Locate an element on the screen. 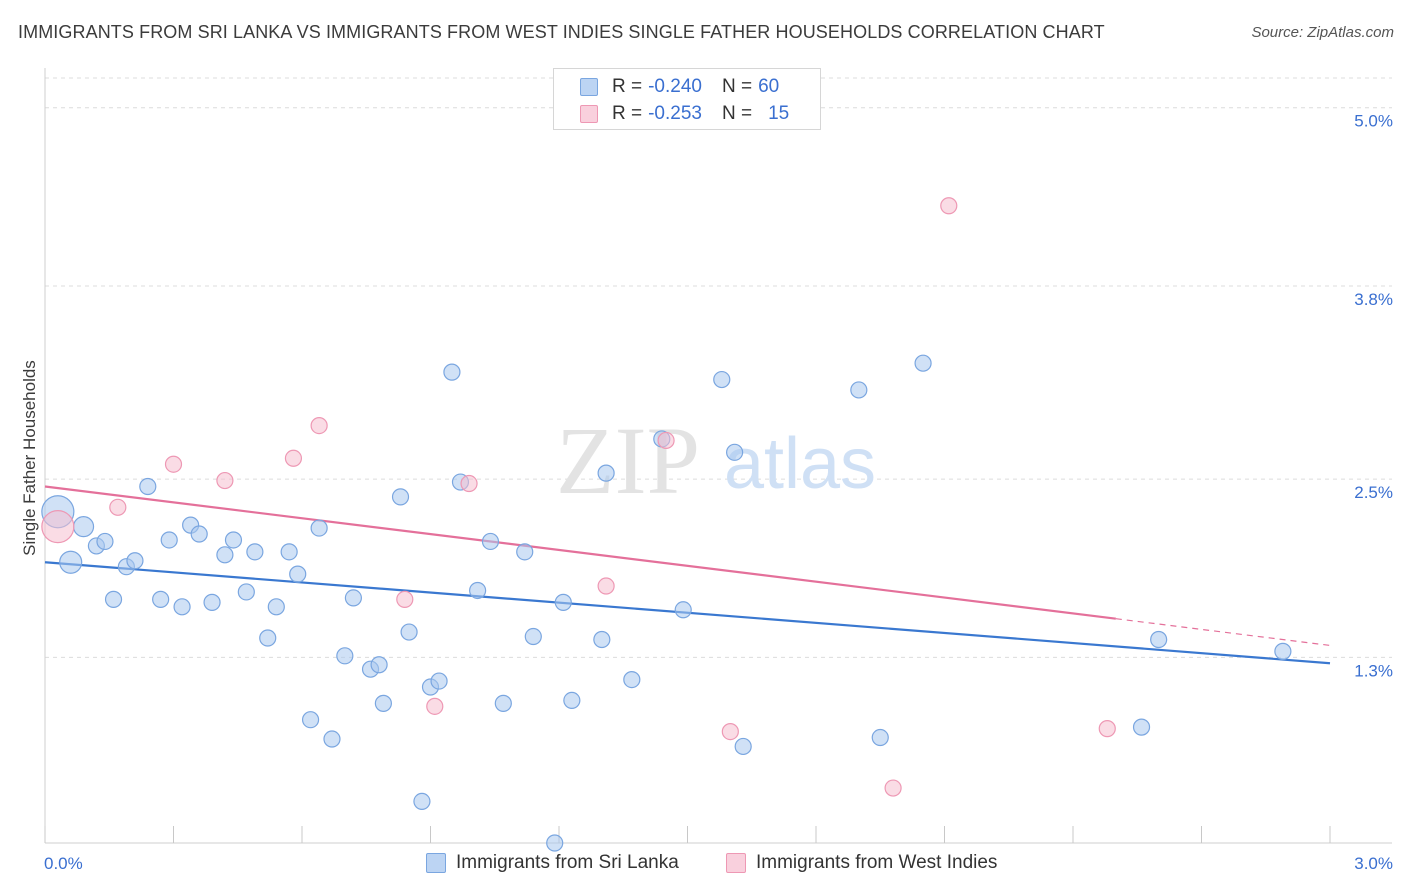  west-indies-trendline is located at coordinates (580, 552).